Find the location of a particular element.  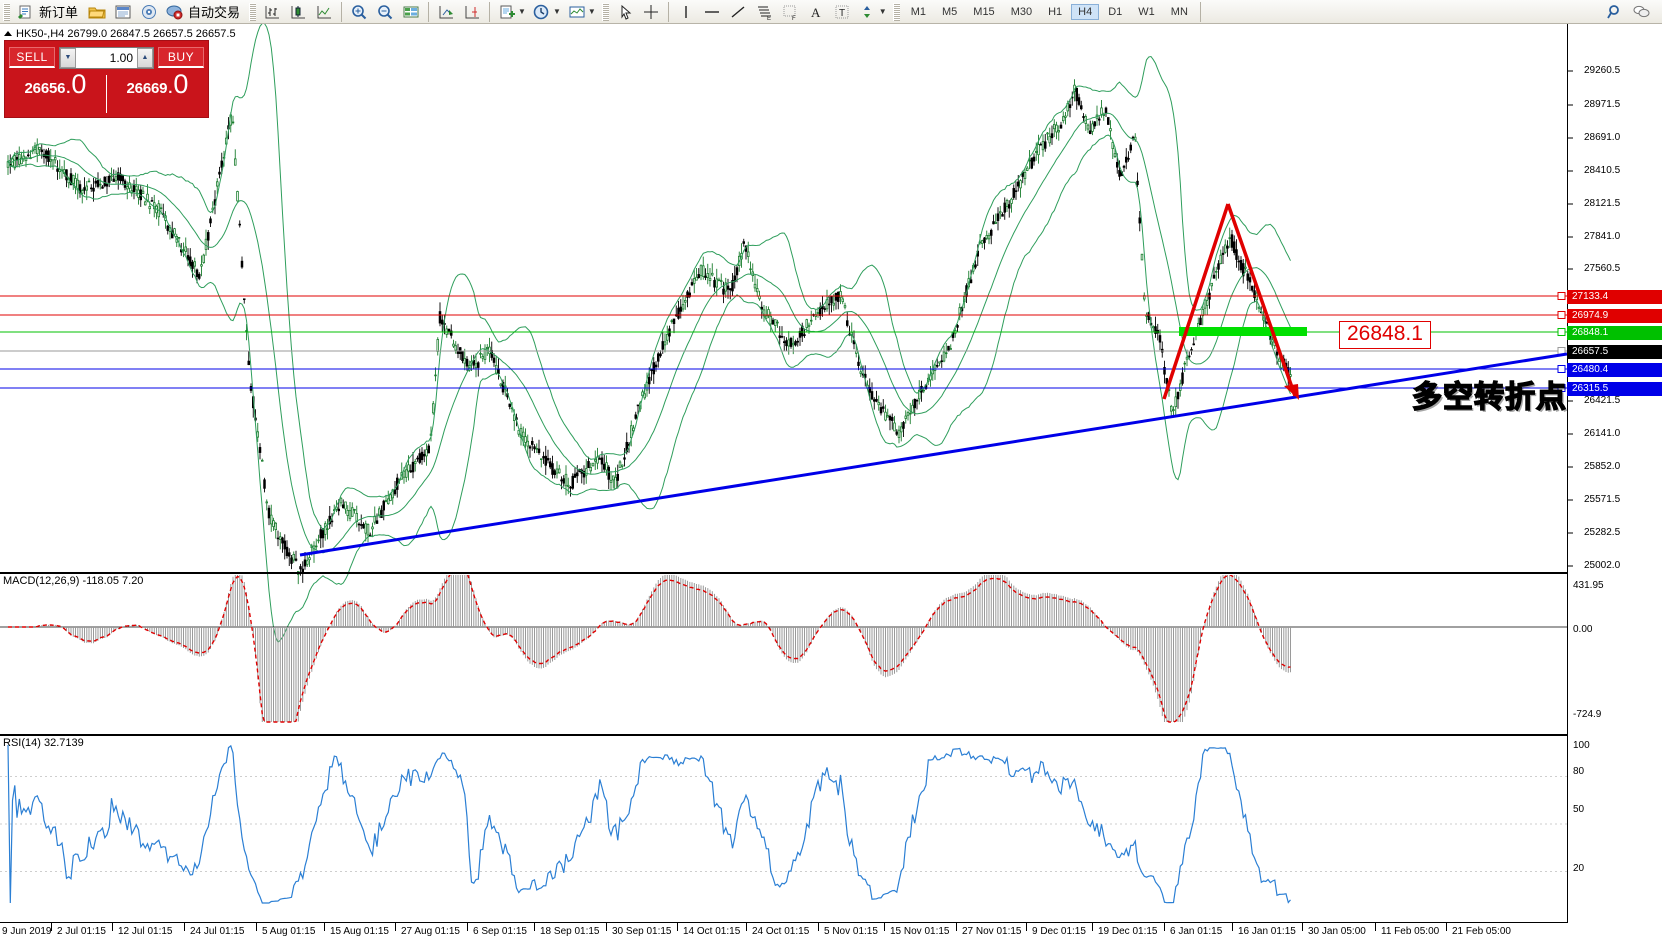

timeframe-h1: H1 is located at coordinates (1055, 11).